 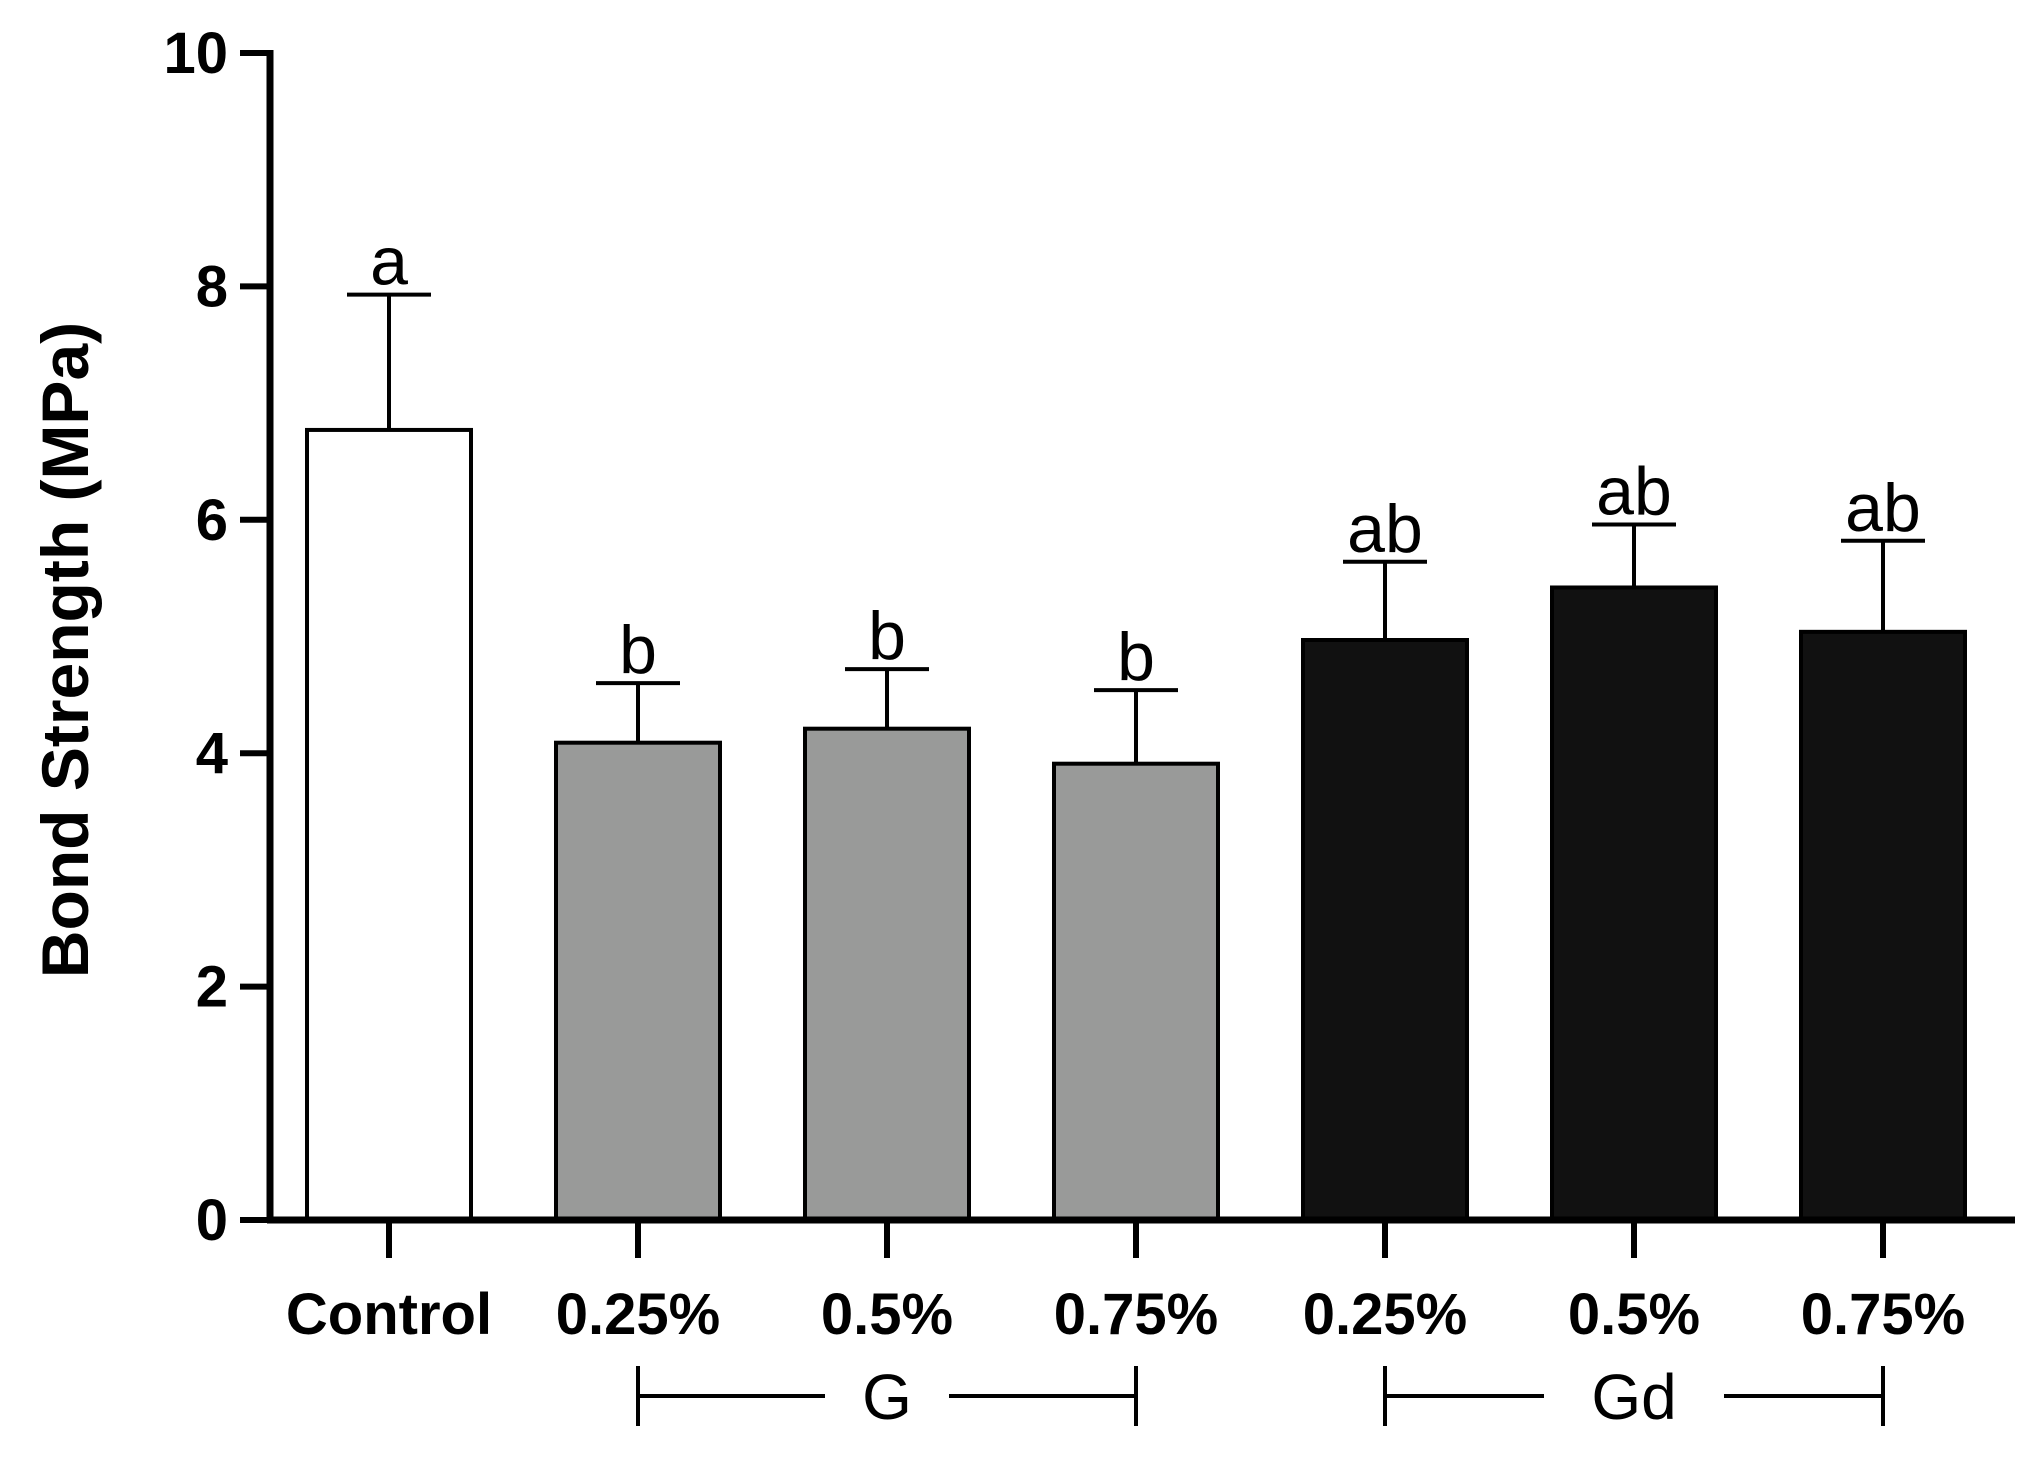 What do you see at coordinates (389, 262) in the screenshot?
I see `significance-letter: a` at bounding box center [389, 262].